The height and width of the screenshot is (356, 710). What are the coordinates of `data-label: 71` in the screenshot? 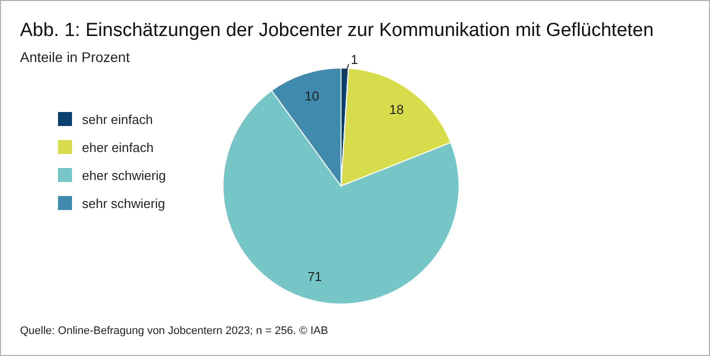 It's located at (314, 276).